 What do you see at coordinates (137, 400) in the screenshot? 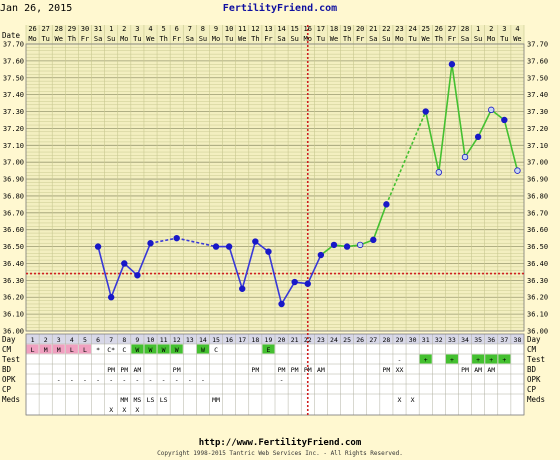
I see `meds-value: MS` at bounding box center [137, 400].